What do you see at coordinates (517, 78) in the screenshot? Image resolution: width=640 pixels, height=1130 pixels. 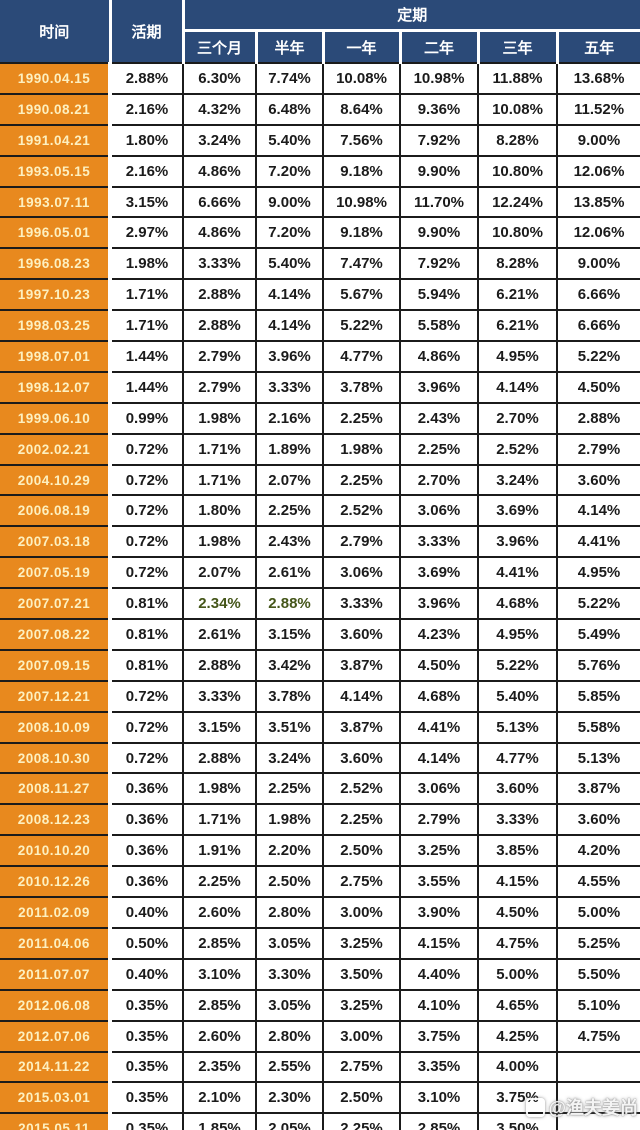 I see `rate-cell: 11.88%` at bounding box center [517, 78].